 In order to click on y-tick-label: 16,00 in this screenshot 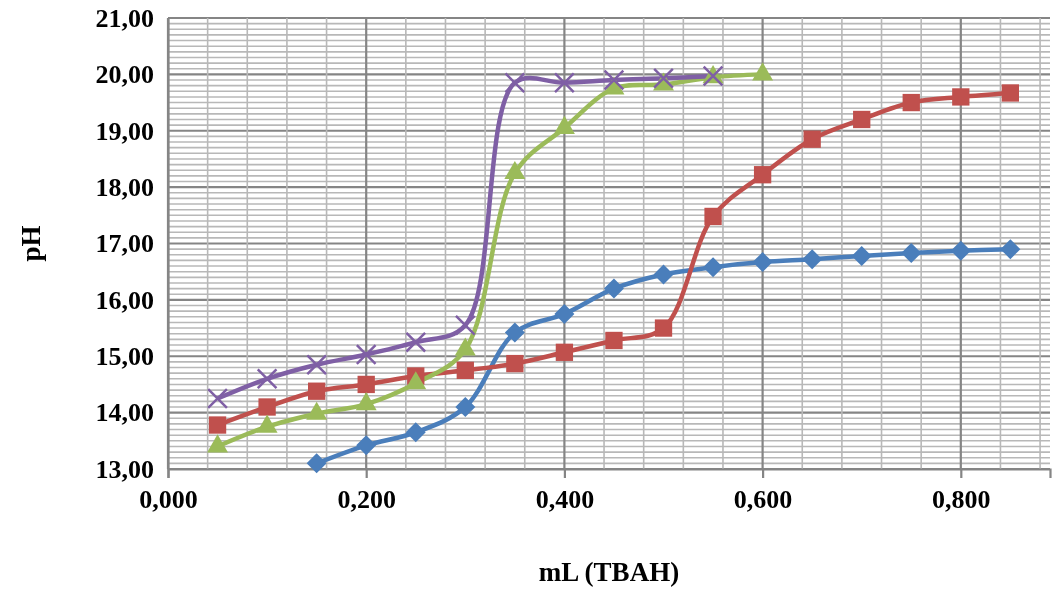, I will do `click(124, 300)`.